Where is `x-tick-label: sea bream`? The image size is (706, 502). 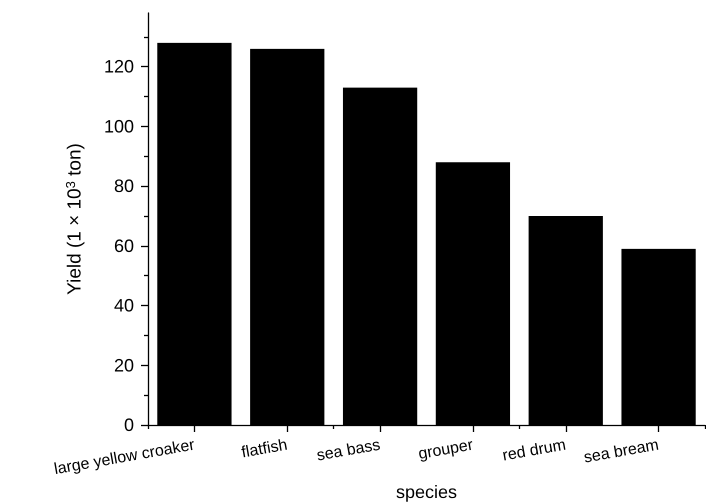
x-tick-label: sea bream is located at coordinates (621, 451).